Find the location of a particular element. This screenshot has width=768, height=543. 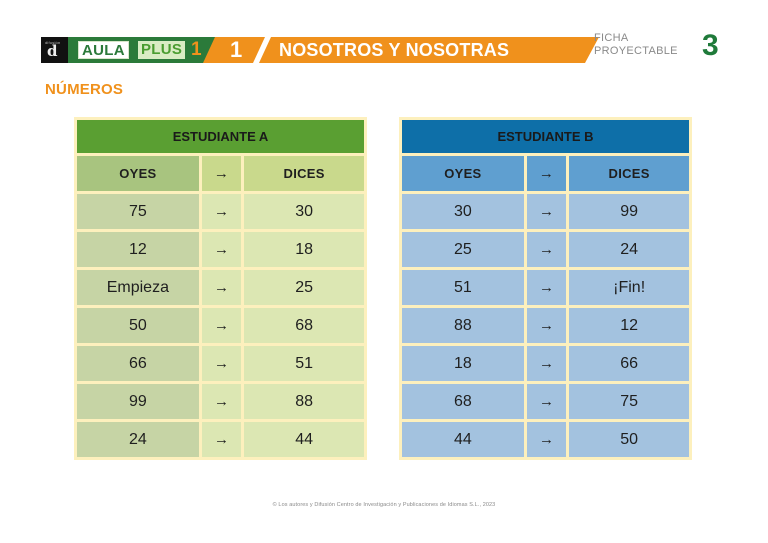

cell-dices: 44 is located at coordinates (304, 439).